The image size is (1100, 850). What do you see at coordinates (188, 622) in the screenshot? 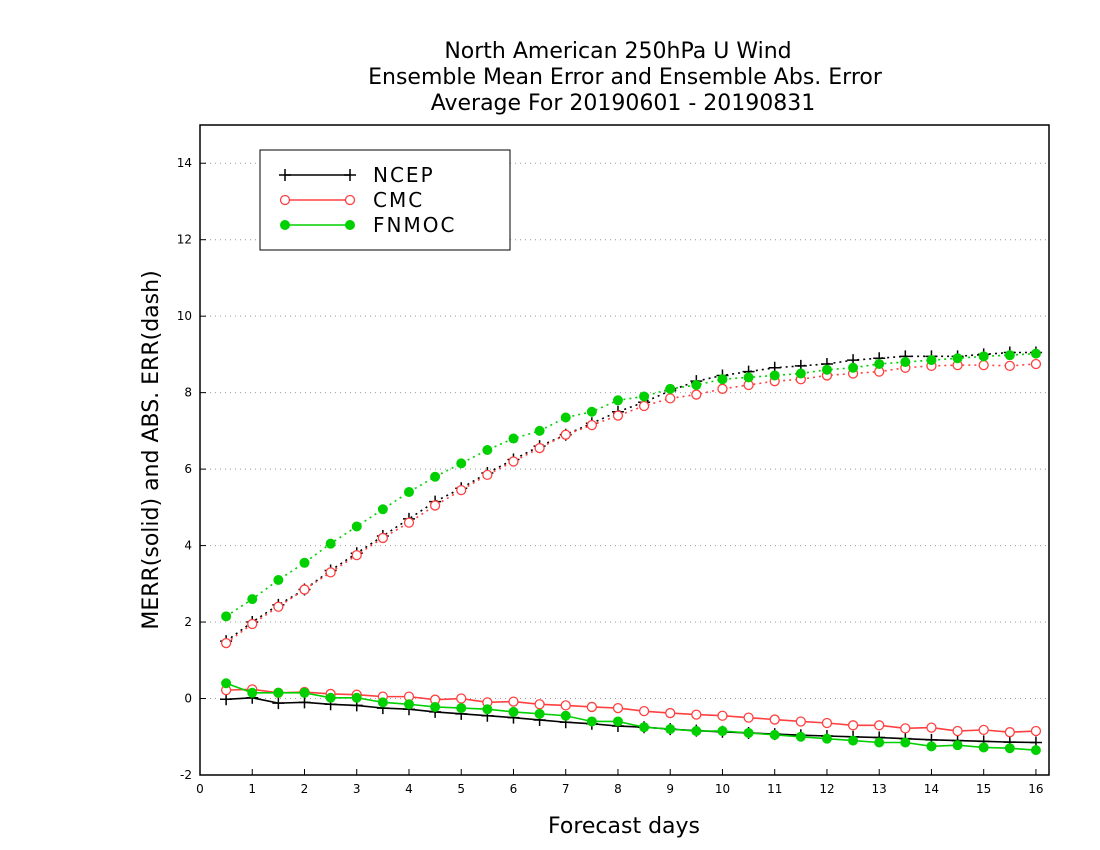
I see `y-tick-label: 2` at bounding box center [188, 622].